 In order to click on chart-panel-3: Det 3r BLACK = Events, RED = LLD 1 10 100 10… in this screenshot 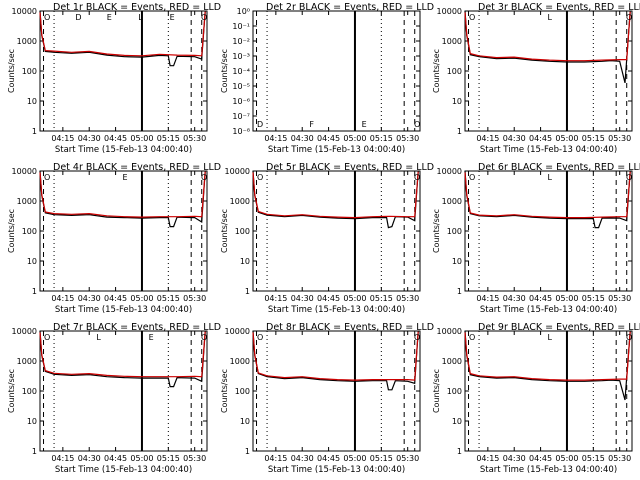, I will do `click(536, 78)`.